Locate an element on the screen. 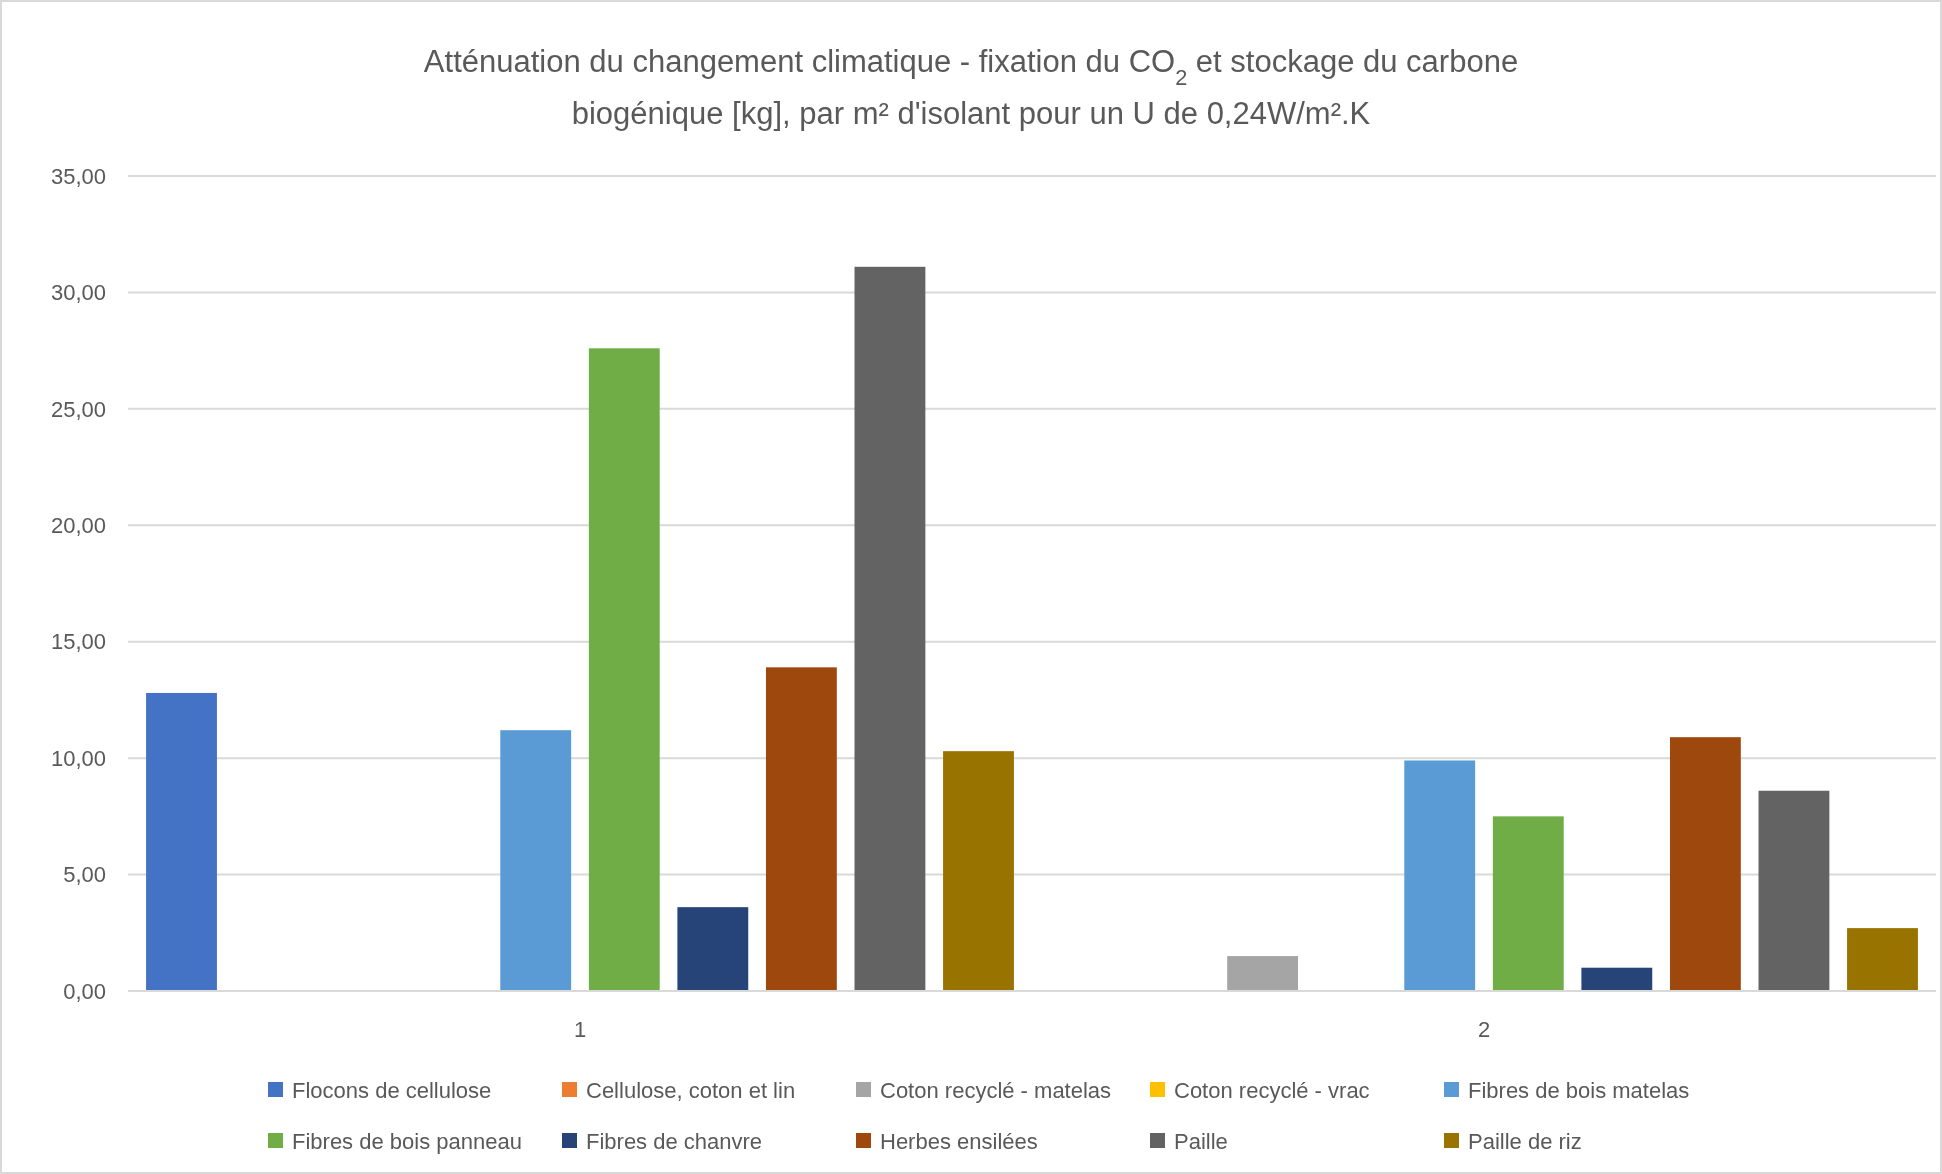  legend-label: Flocons de cellulose is located at coordinates (392, 1090).